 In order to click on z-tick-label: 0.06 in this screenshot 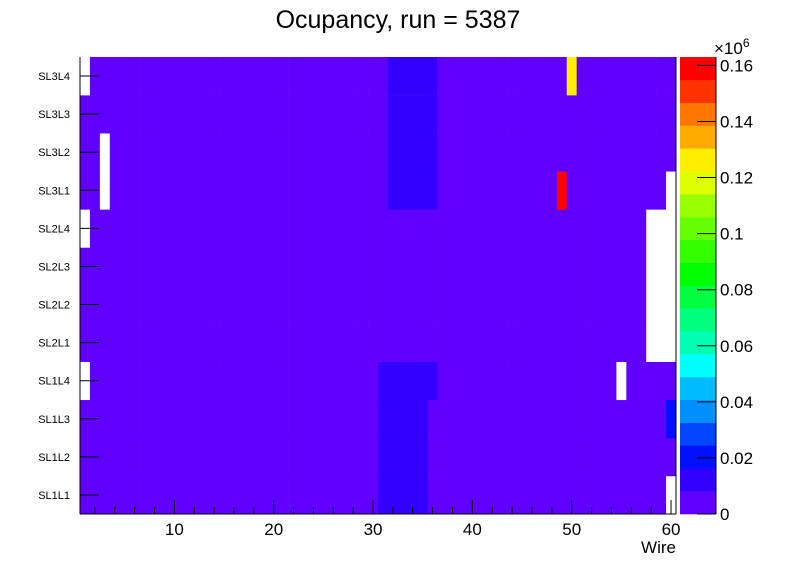, I will do `click(736, 346)`.